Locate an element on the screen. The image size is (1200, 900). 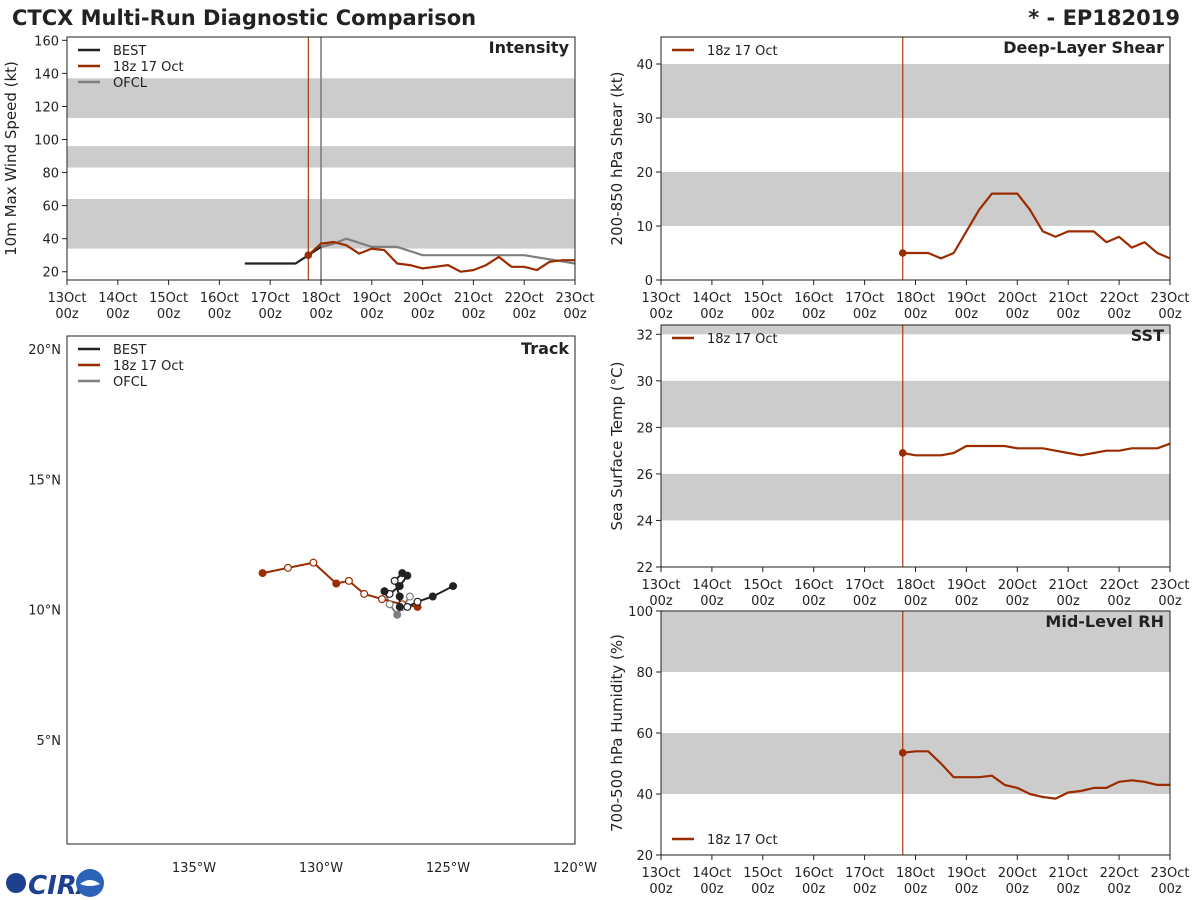
sst-xtick-day: 21Oct is located at coordinates (1068, 585).